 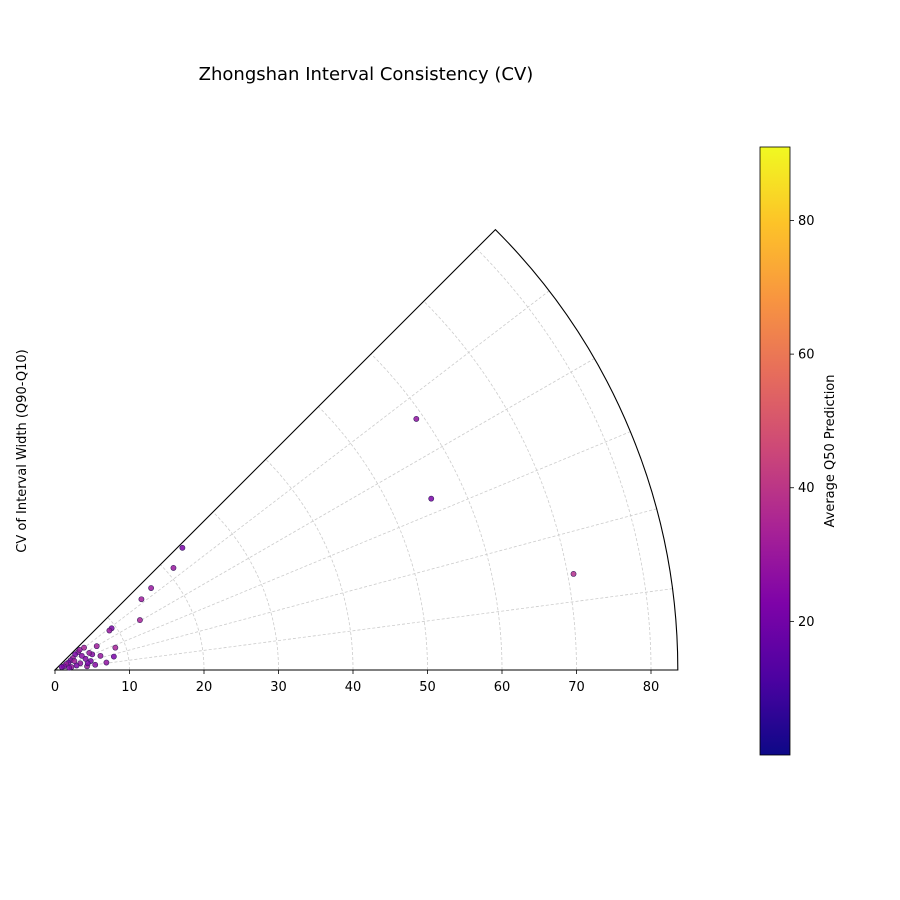 What do you see at coordinates (830, 450) in the screenshot?
I see `colorbar-label: Average Q50 Prediction` at bounding box center [830, 450].